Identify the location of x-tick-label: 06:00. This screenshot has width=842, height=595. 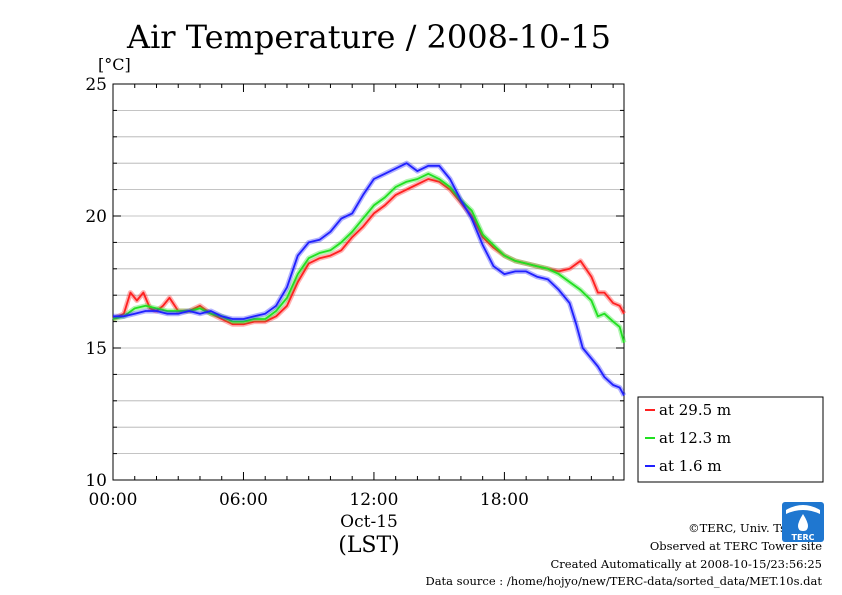
(243, 500).